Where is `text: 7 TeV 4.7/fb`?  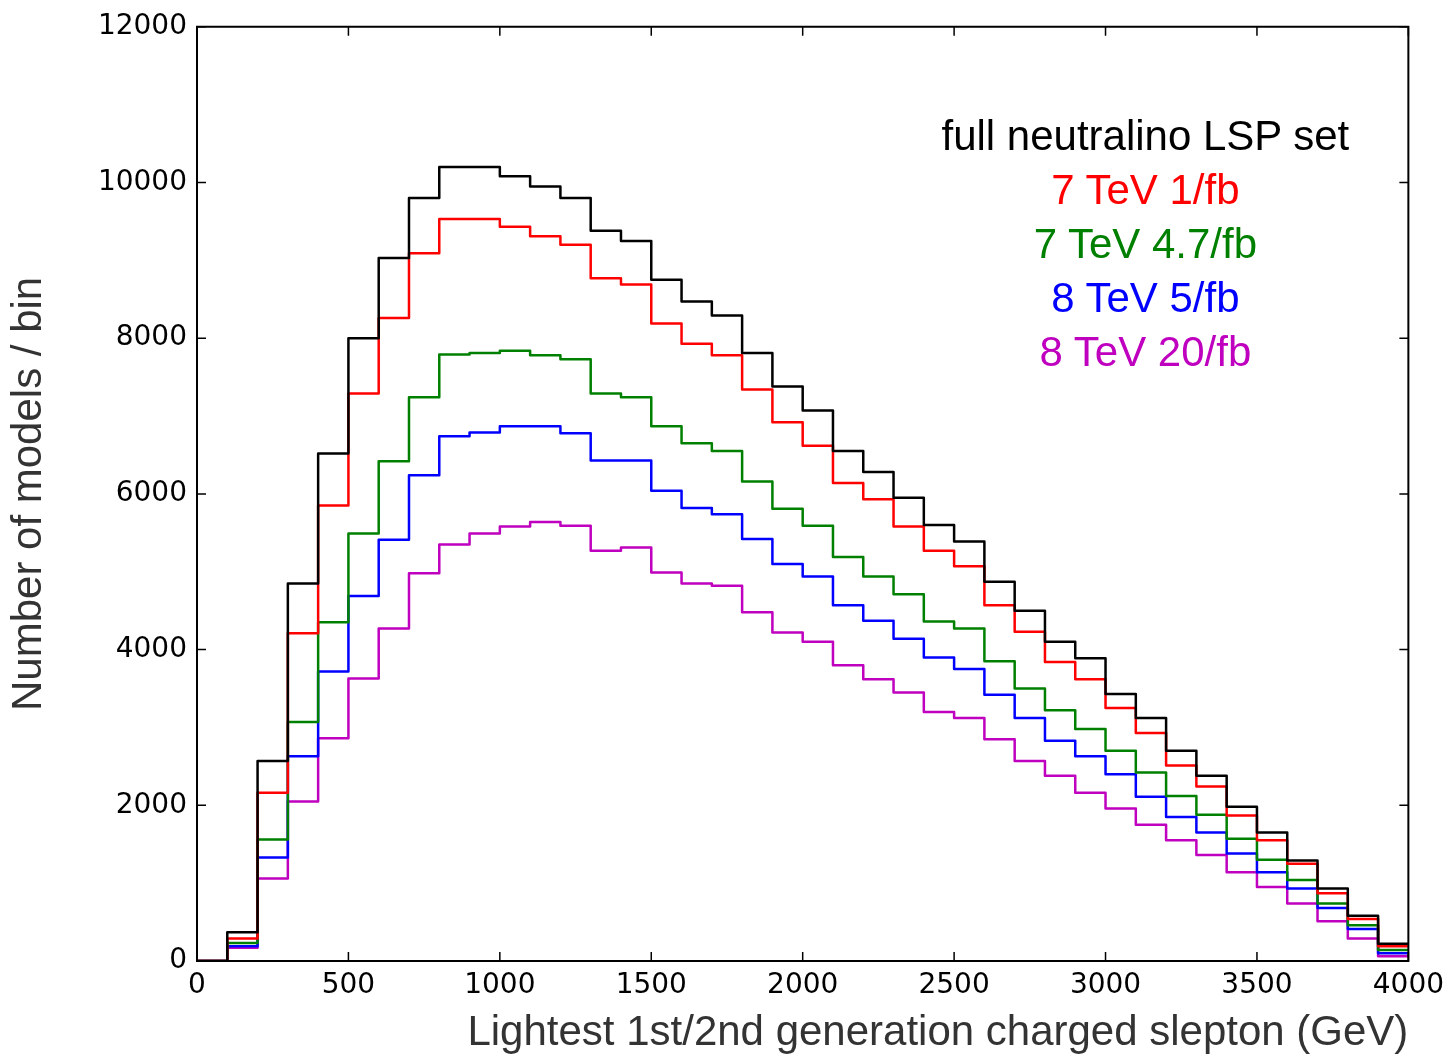 text: 7 TeV 4.7/fb is located at coordinates (1145, 244).